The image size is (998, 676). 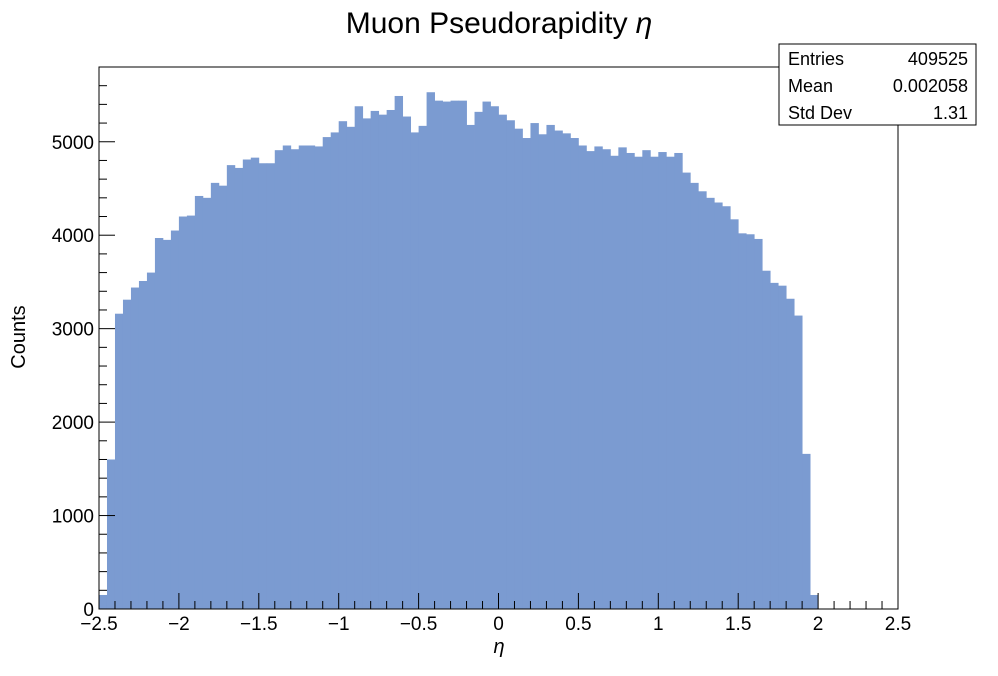 What do you see at coordinates (83, 343) in the screenshot?
I see `y-axis-ticks: 0 1000 2000 3000 4000 5000` at bounding box center [83, 343].